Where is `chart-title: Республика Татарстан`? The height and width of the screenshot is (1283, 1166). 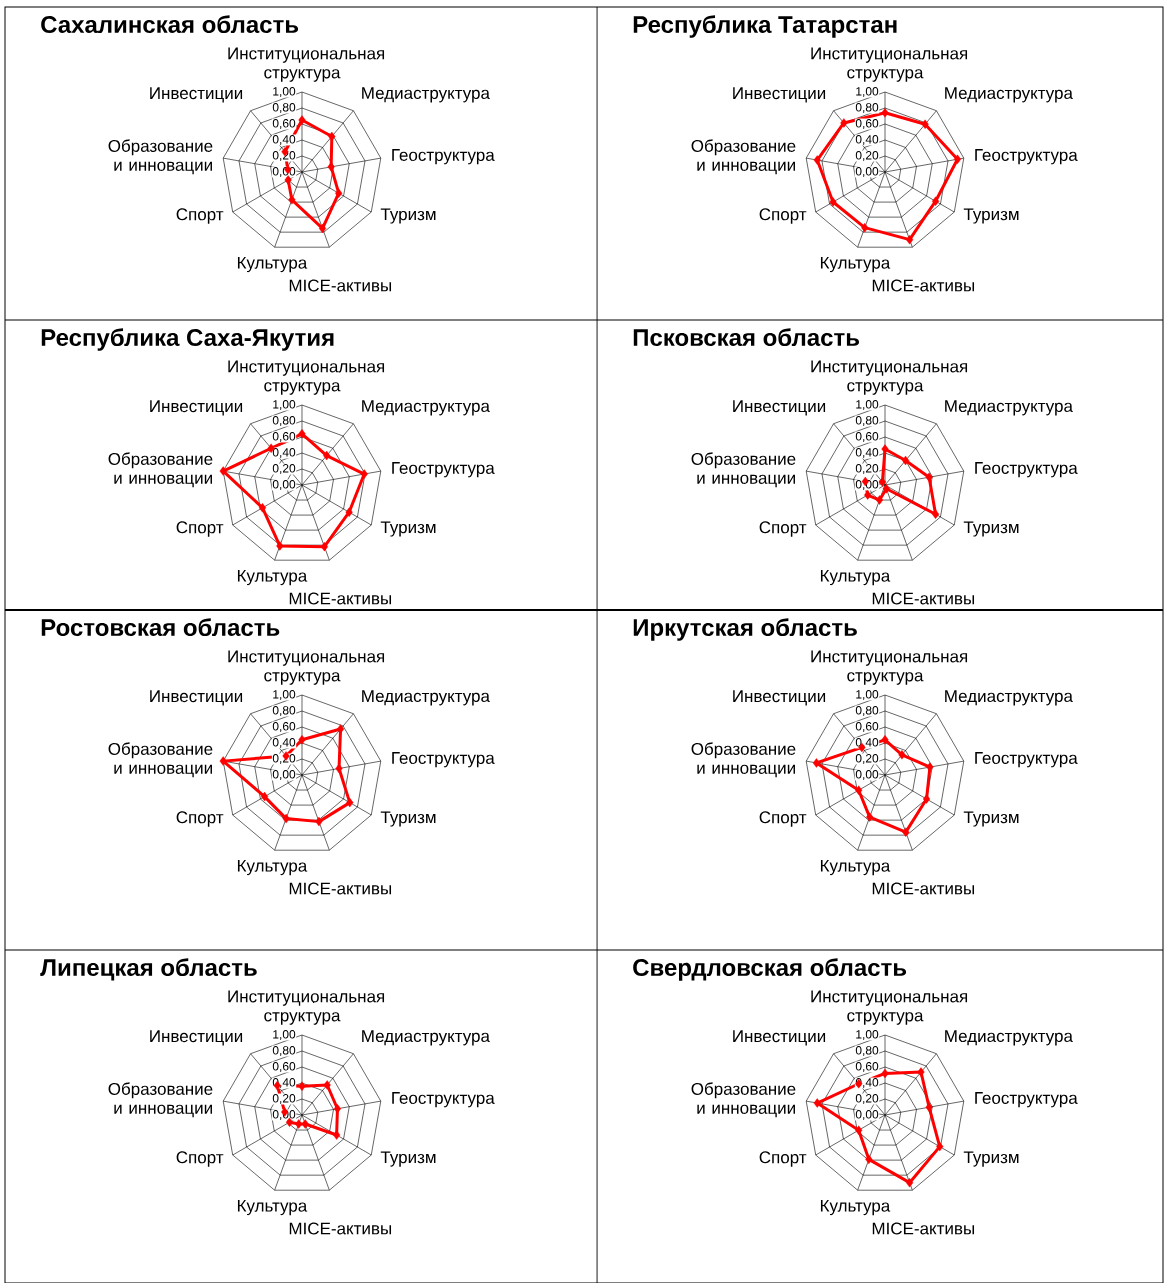 chart-title: Республика Татарстан is located at coordinates (765, 26).